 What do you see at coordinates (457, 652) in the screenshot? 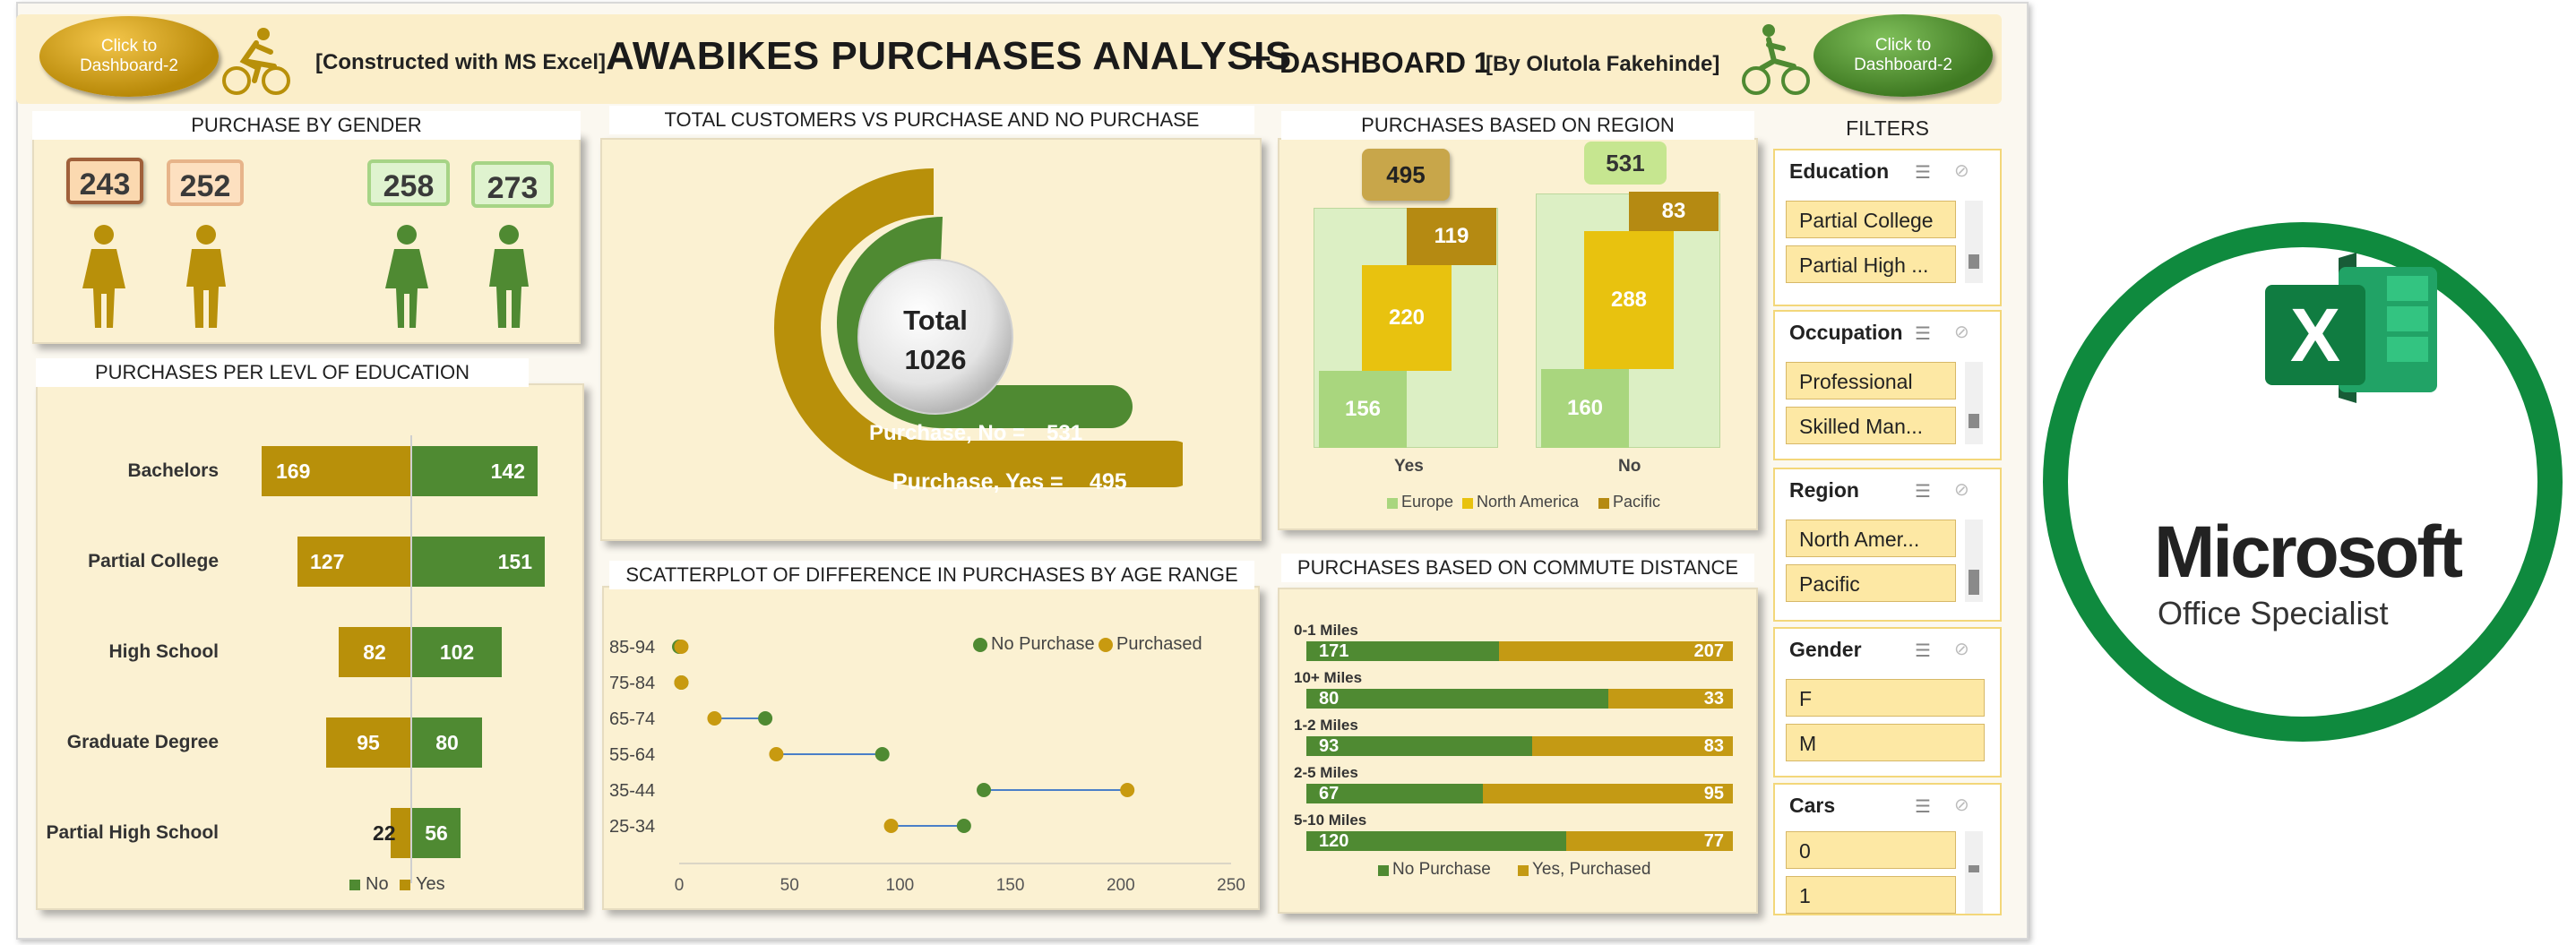
I see `edu-bar-no-high-school: 102` at bounding box center [457, 652].